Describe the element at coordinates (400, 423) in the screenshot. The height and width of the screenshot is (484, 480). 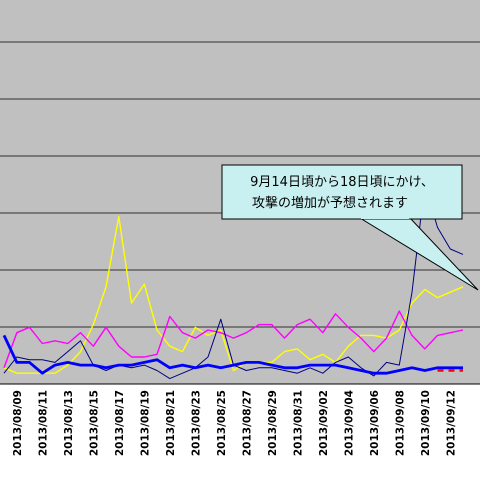
I see `x-tick-label: 2013/09/08` at that location.